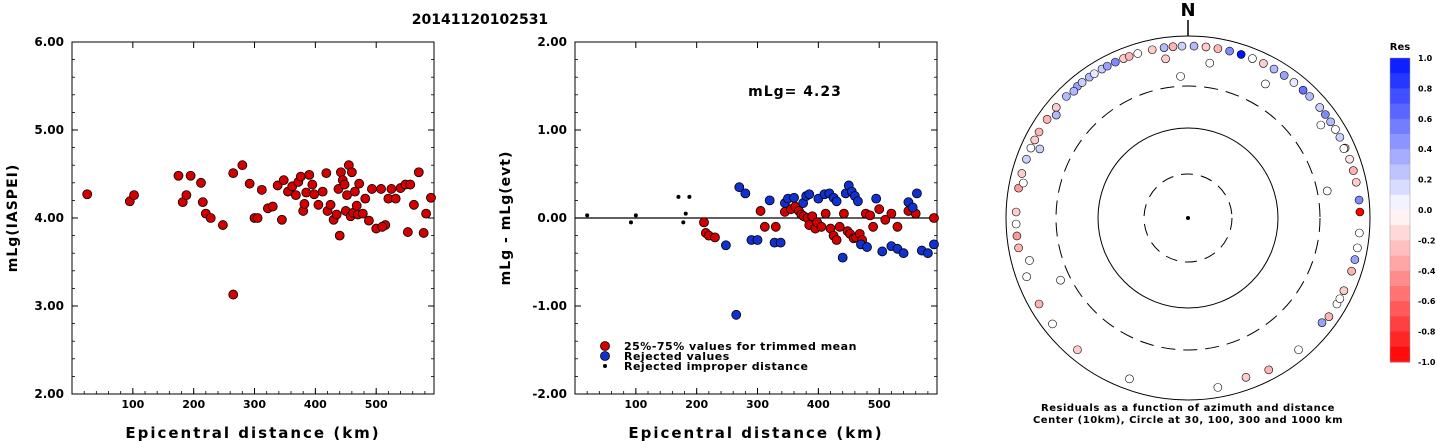  Describe the element at coordinates (49, 306) in the screenshot. I see `mag-ytick-label: 3.00` at that location.